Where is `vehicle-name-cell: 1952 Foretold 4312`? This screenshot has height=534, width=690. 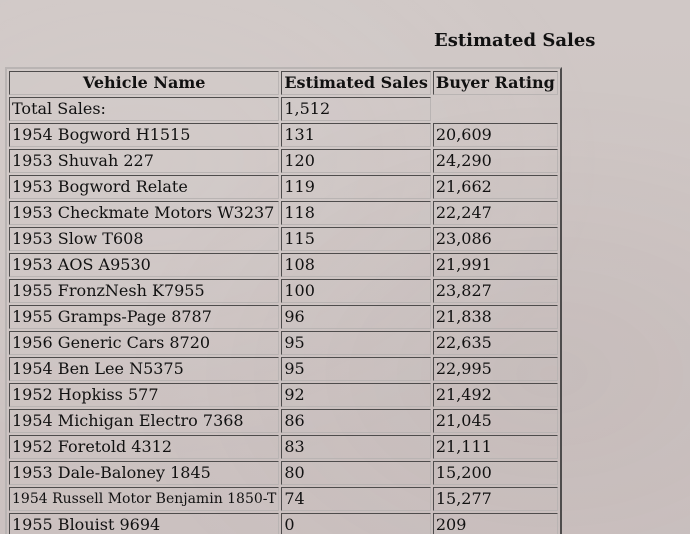 vehicle-name-cell: 1952 Foretold 4312 is located at coordinates (144, 447).